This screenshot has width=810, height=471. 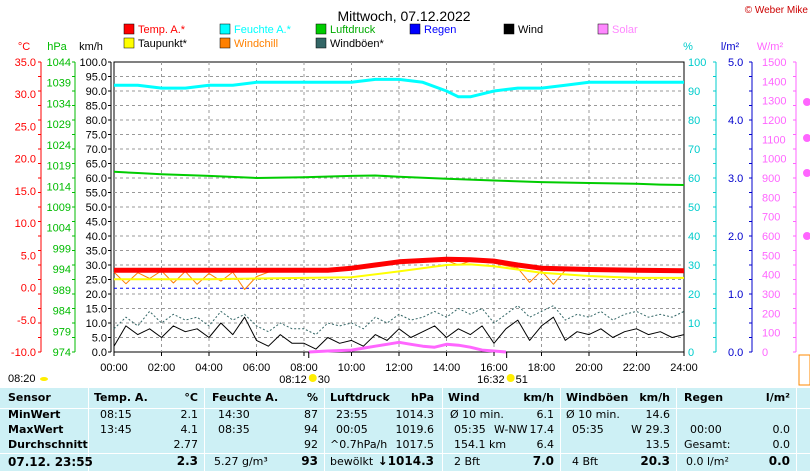 I want to click on wind-tick-label: 0.0, so click(x=99, y=353).